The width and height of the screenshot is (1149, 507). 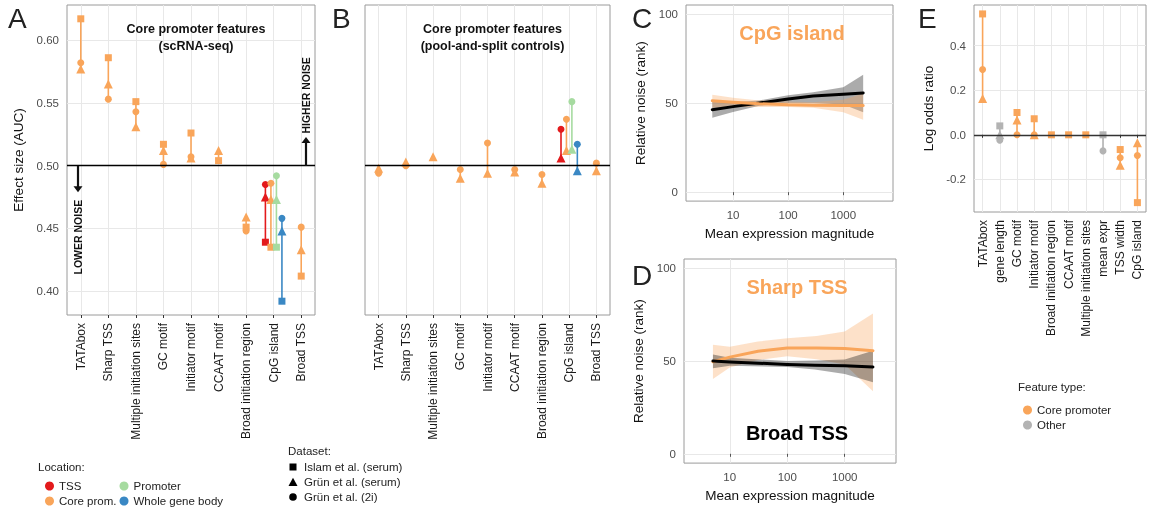 What do you see at coordinates (927, 18) in the screenshot?
I see `text: E` at bounding box center [927, 18].